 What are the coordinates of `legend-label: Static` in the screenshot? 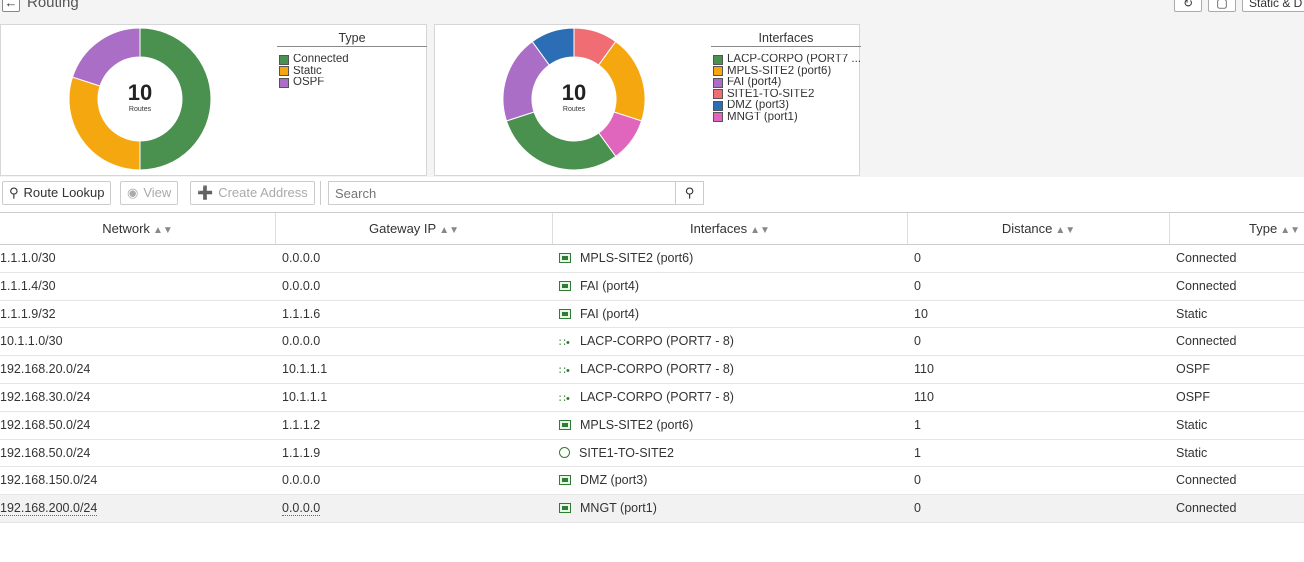 It's located at (307, 71).